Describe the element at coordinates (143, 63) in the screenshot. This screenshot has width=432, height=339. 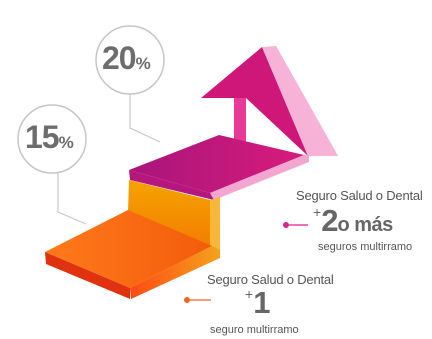
I see `badge-20-symbol: %` at that location.